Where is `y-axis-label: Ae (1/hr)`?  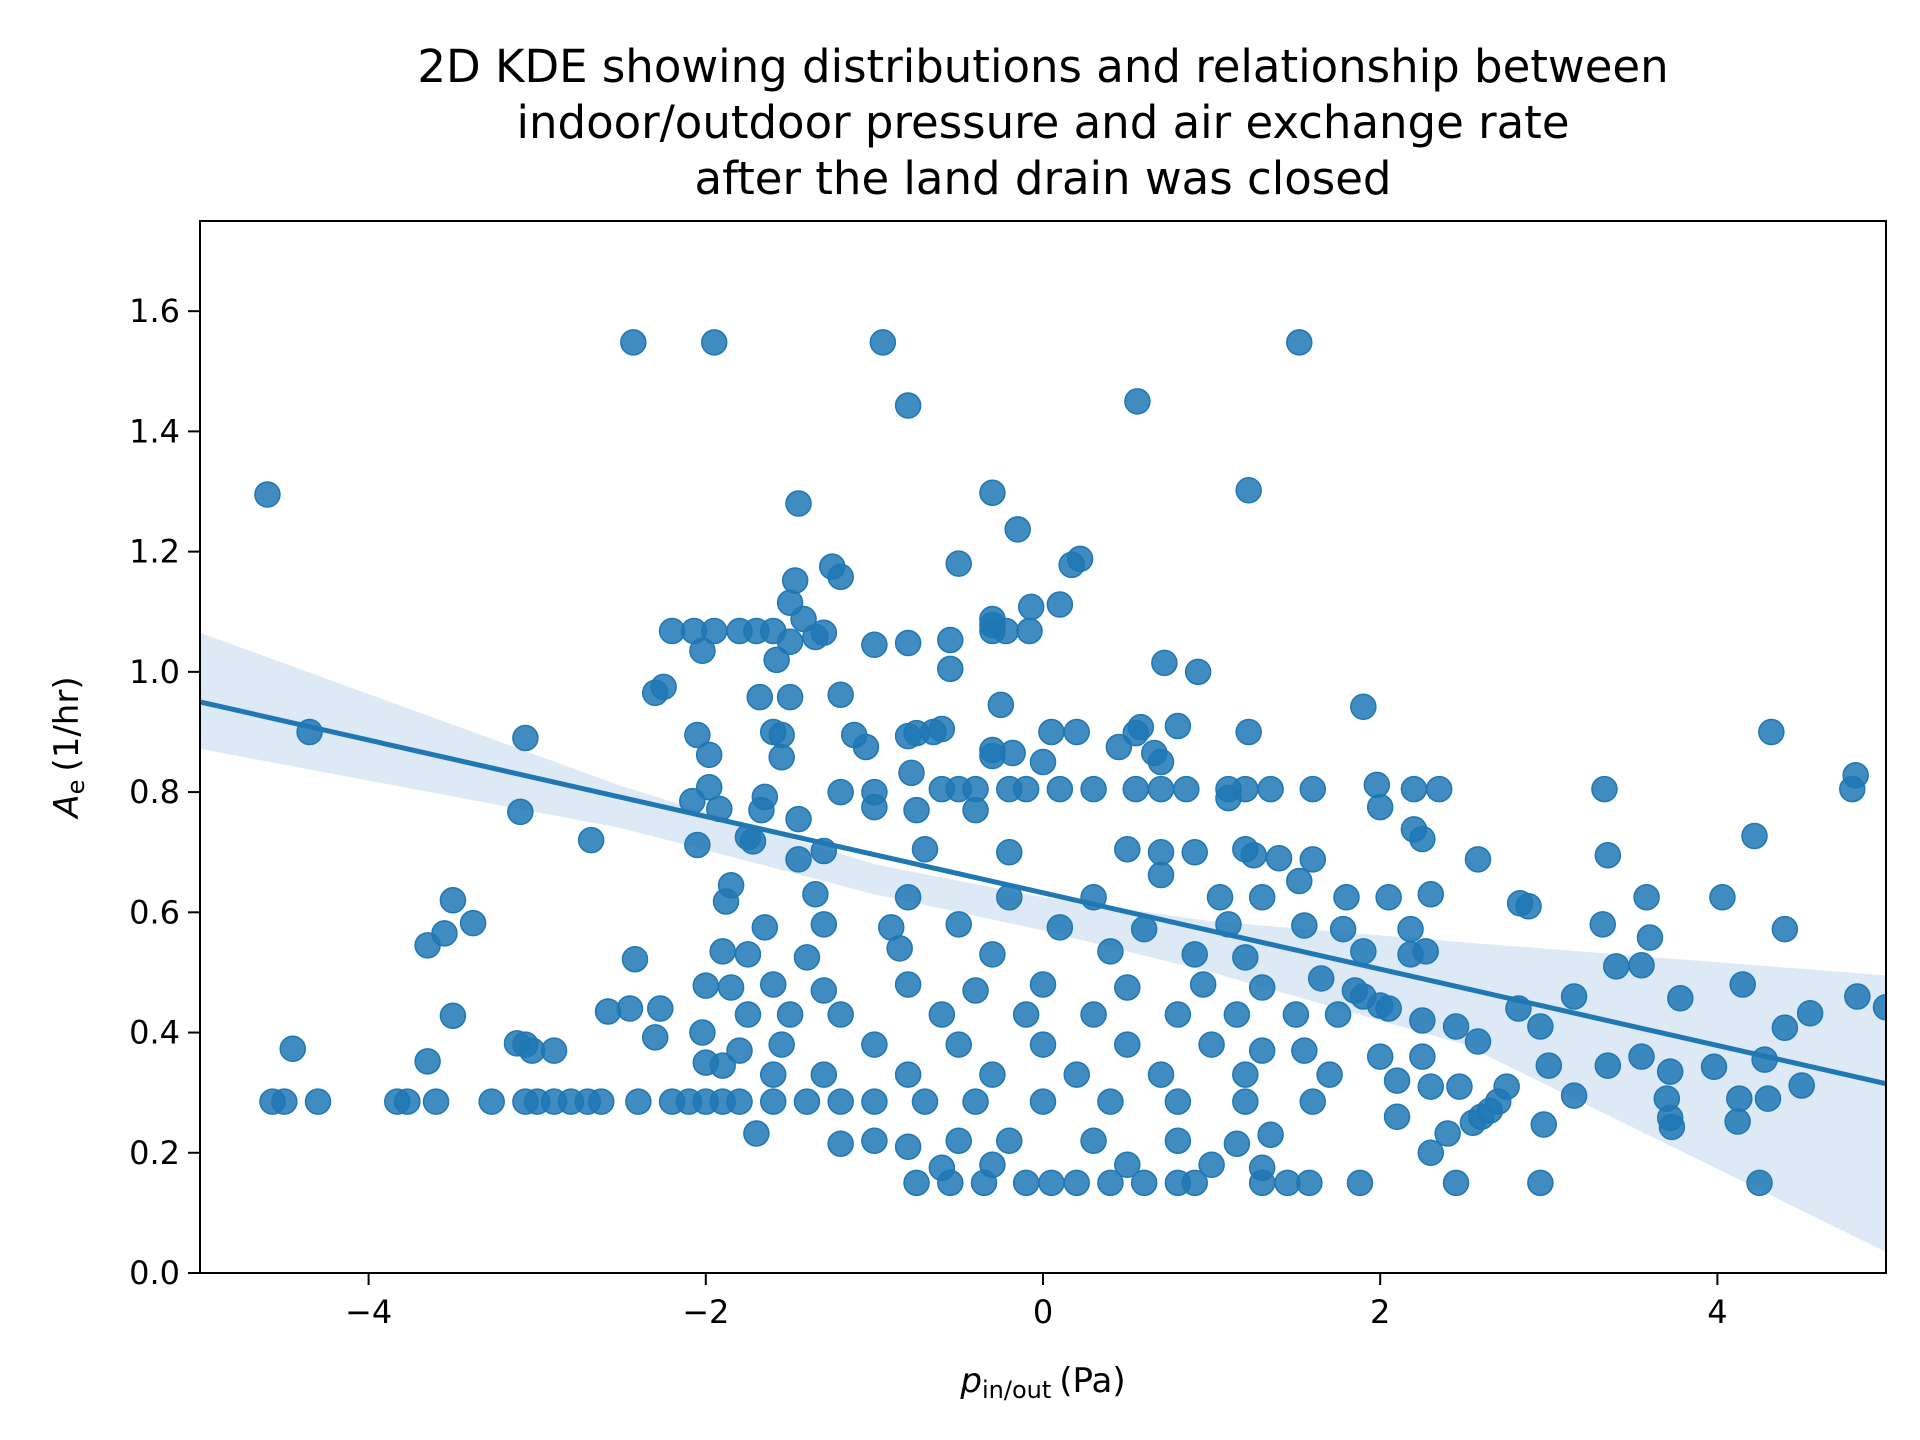
y-axis-label: Ae (1/hr) is located at coordinates (68, 747).